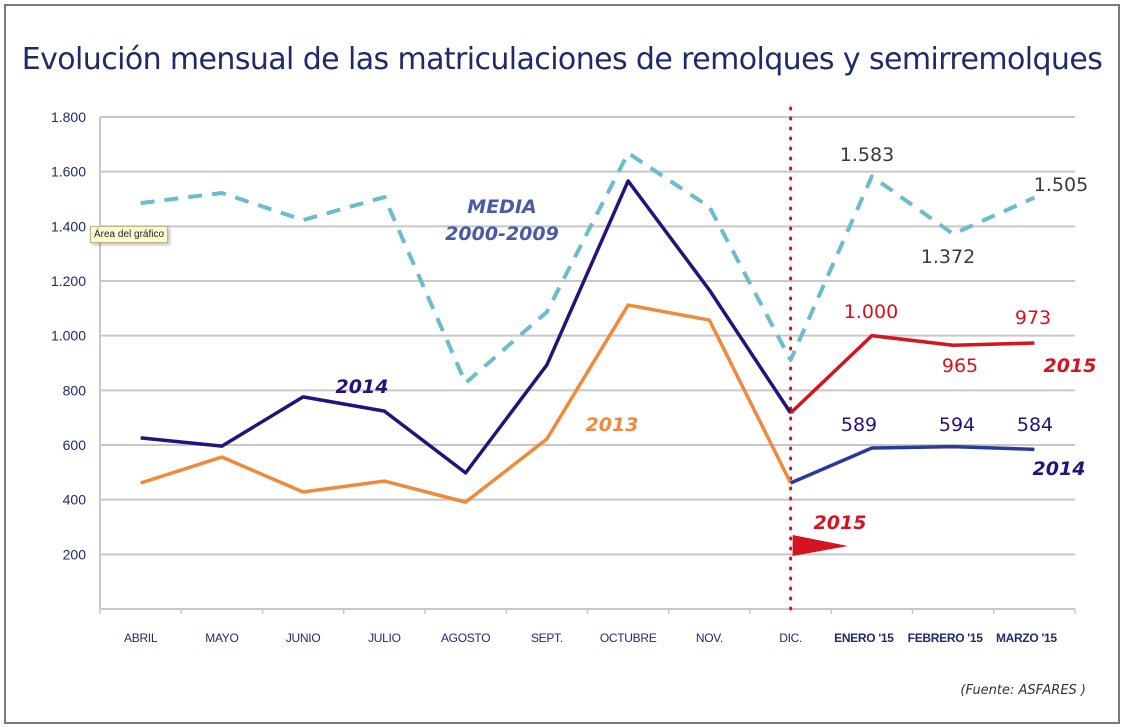  I want to click on series-label-2015: 2015, so click(1070, 366).